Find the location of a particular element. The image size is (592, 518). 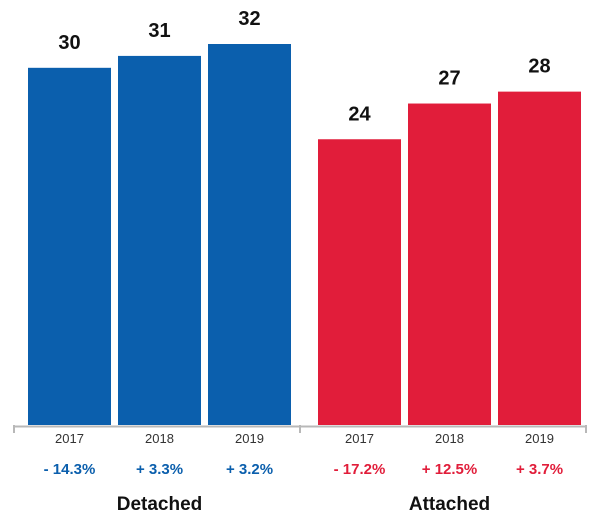

attached-value-label-2018: 27 is located at coordinates (449, 79).